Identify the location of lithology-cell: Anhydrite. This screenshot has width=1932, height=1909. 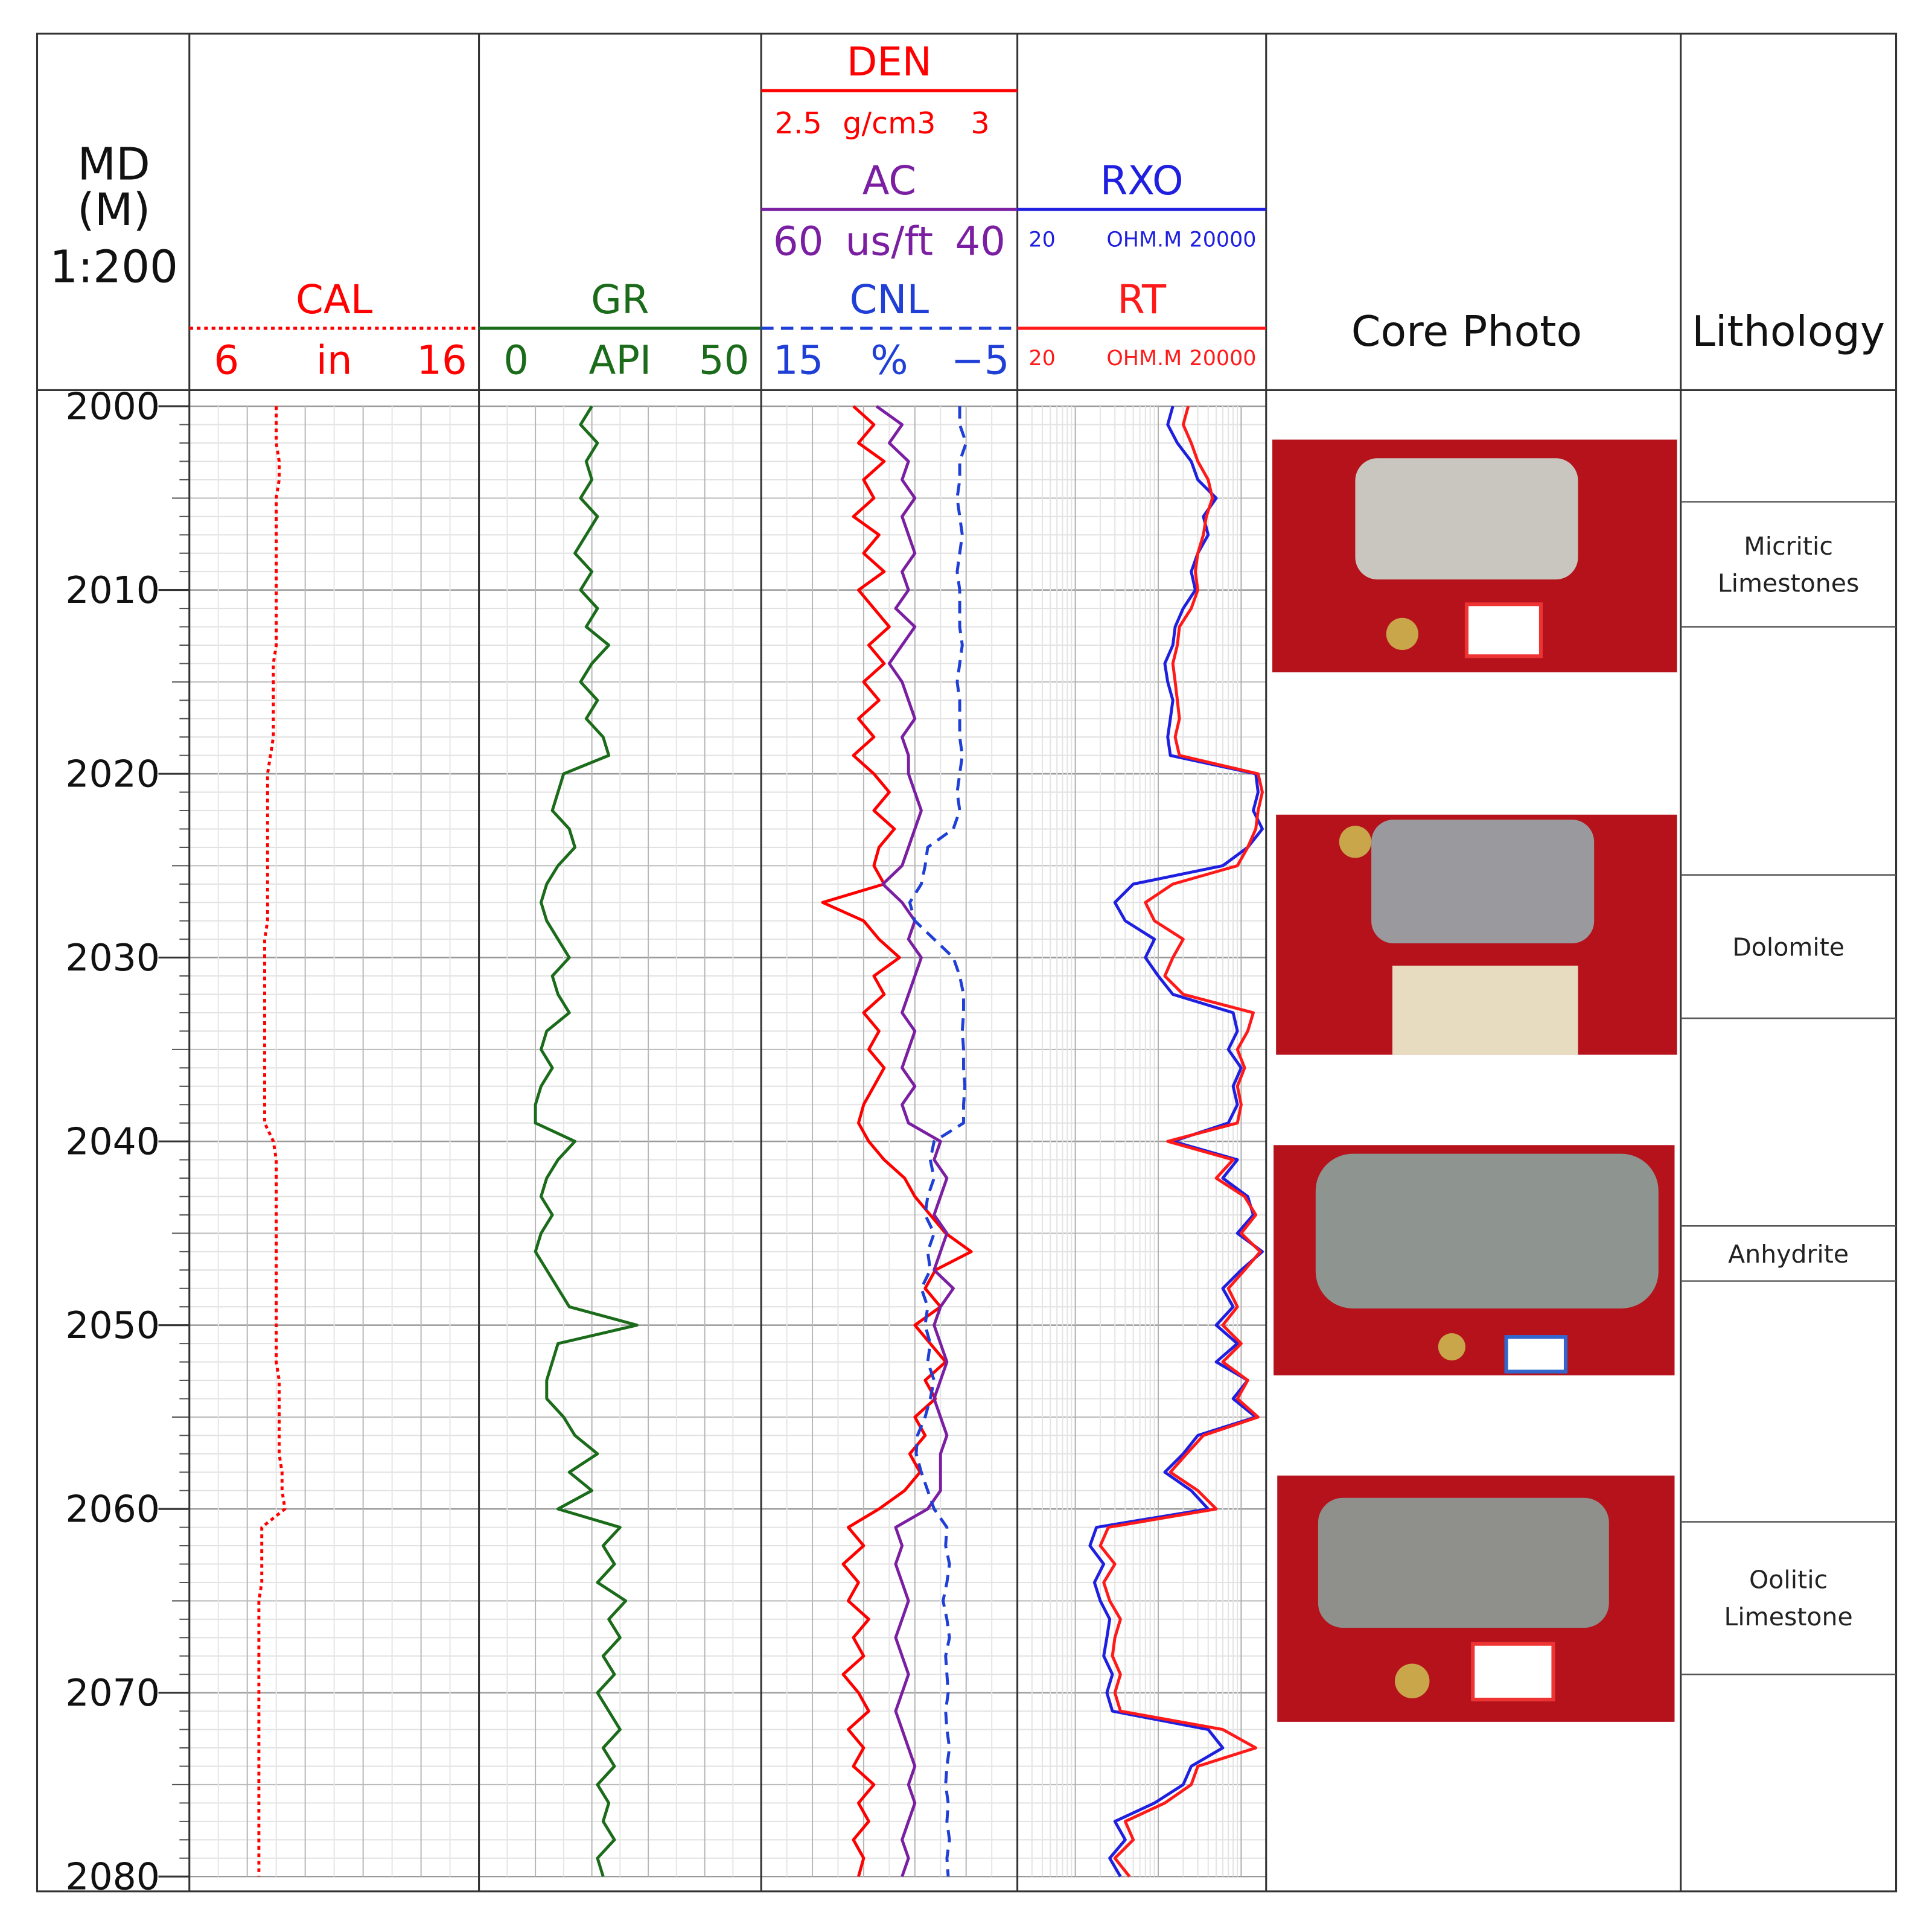
(1788, 1253).